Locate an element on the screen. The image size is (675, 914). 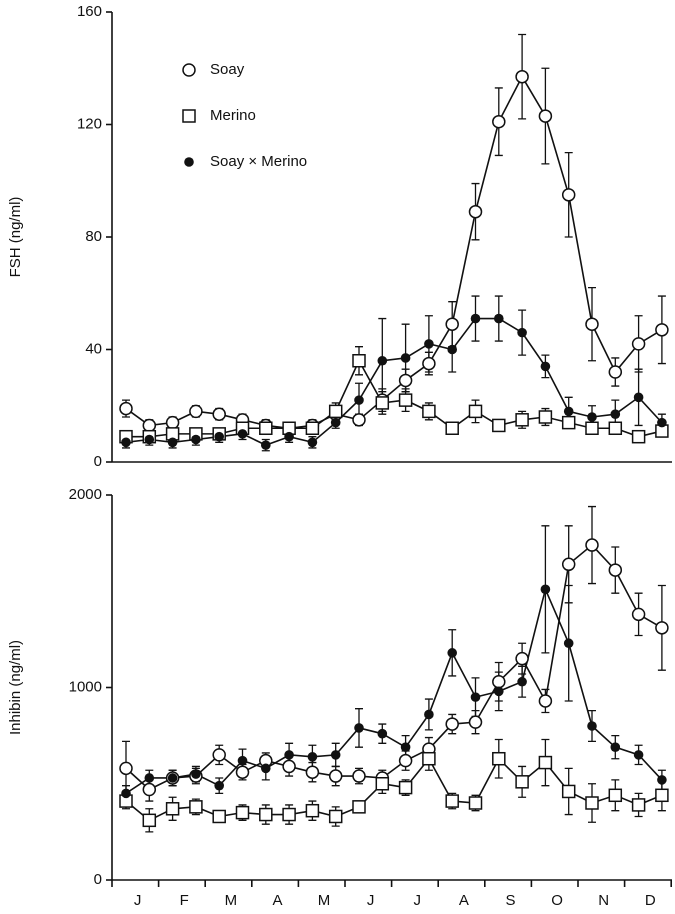
legend-label: Merino is located at coordinates (233, 115).